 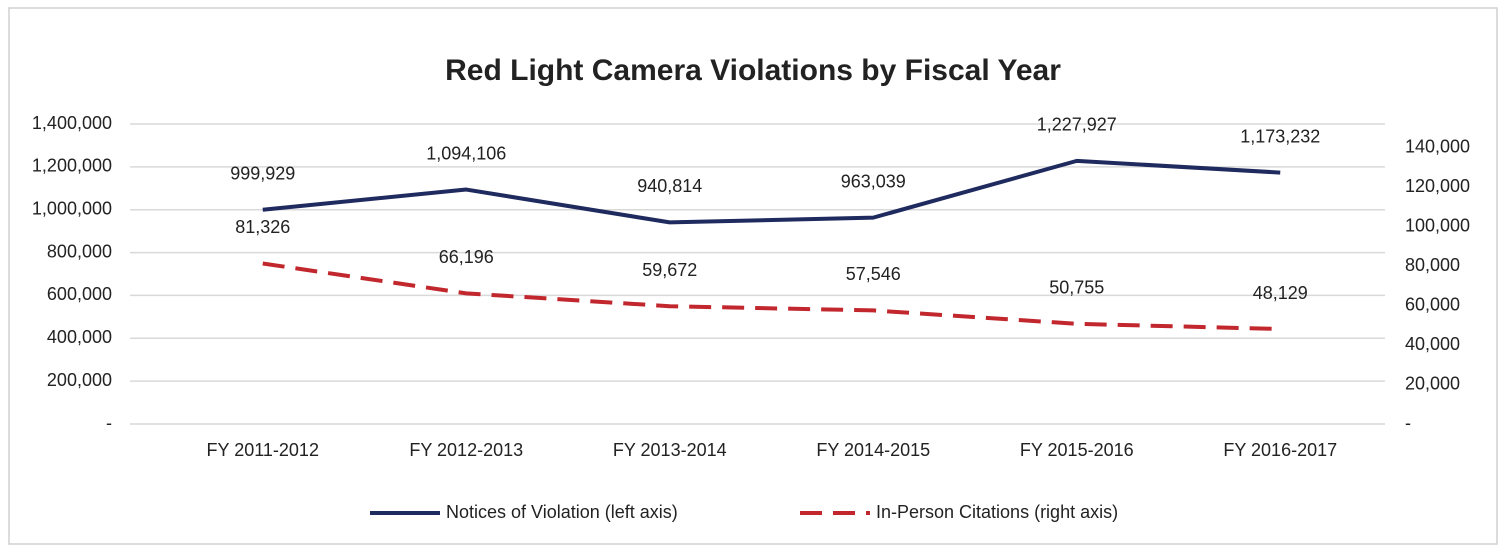 What do you see at coordinates (1437, 225) in the screenshot?
I see `y2-tick-label: 100,000` at bounding box center [1437, 225].